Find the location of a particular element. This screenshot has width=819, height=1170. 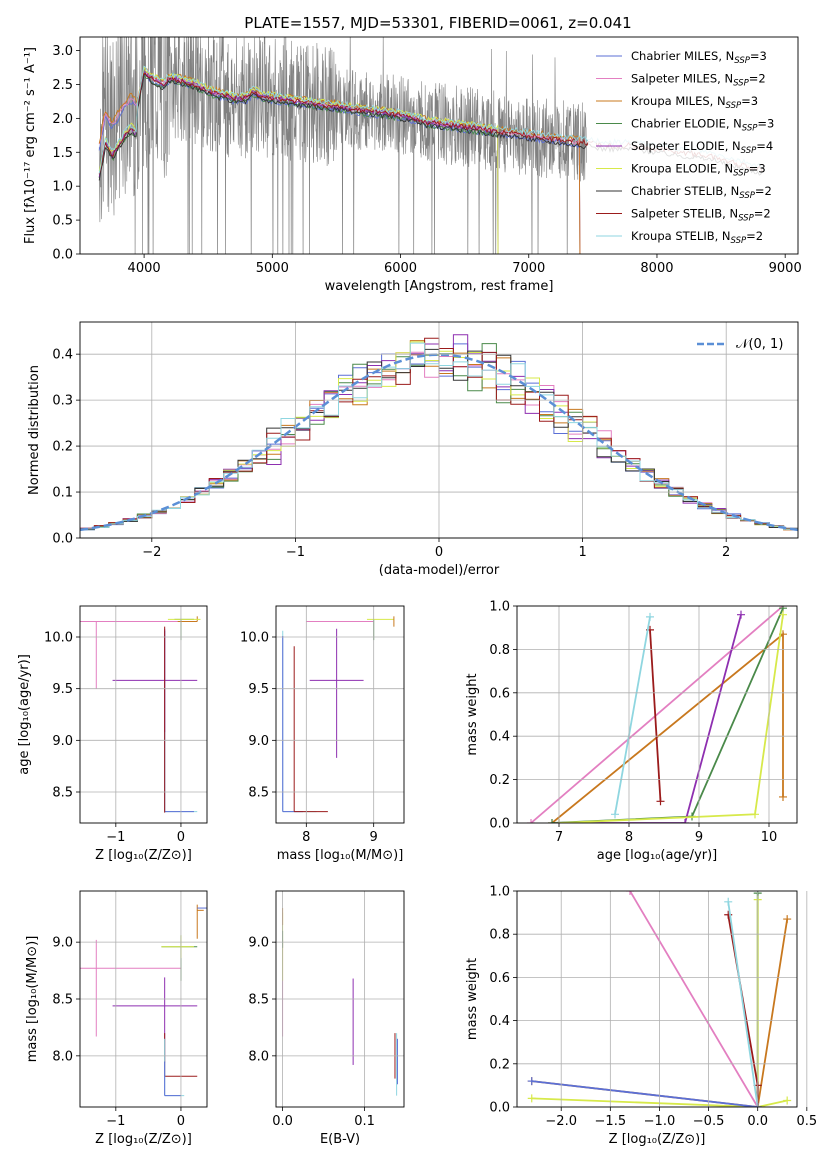

x-axis-label: mass [log₁₀(M/M⊙)] is located at coordinates (340, 855).